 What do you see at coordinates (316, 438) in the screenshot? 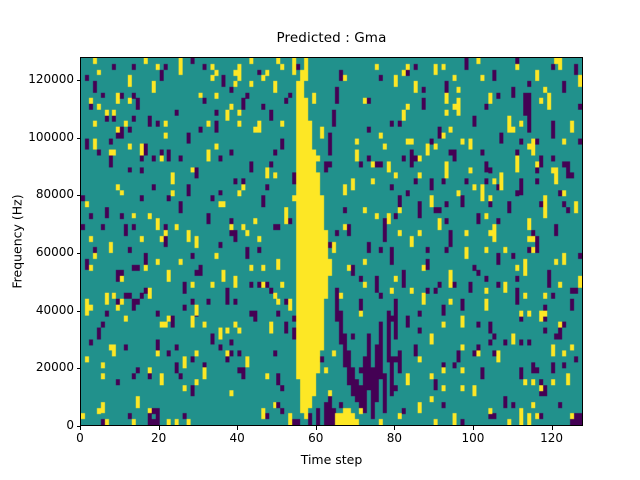
I see `x-tick-label: 60` at bounding box center [316, 438].